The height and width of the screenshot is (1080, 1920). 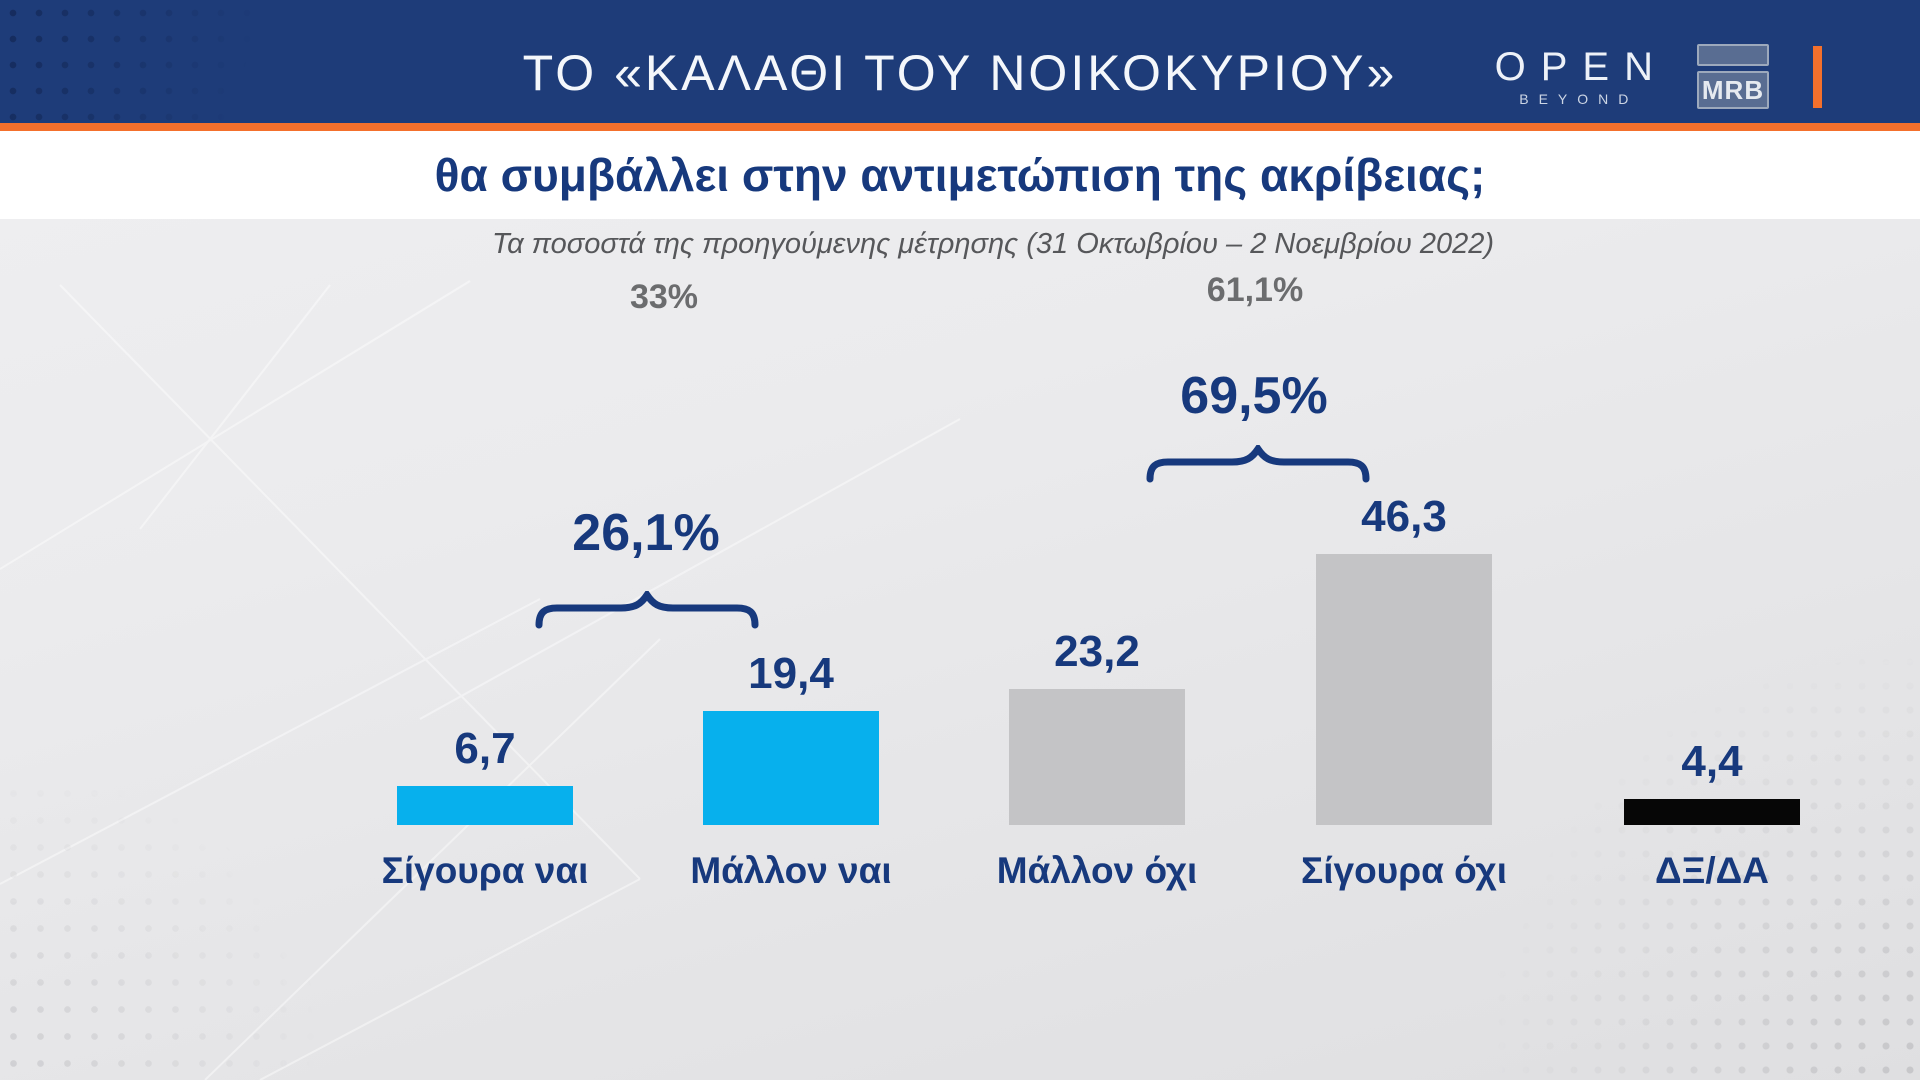 What do you see at coordinates (960, 72) in the screenshot?
I see `page-title: ΤΟ «ΚΑΛΑΘΙ ΤΟΥ ΝΟΙΚΟΚΥΡΙΟΥ»` at bounding box center [960, 72].